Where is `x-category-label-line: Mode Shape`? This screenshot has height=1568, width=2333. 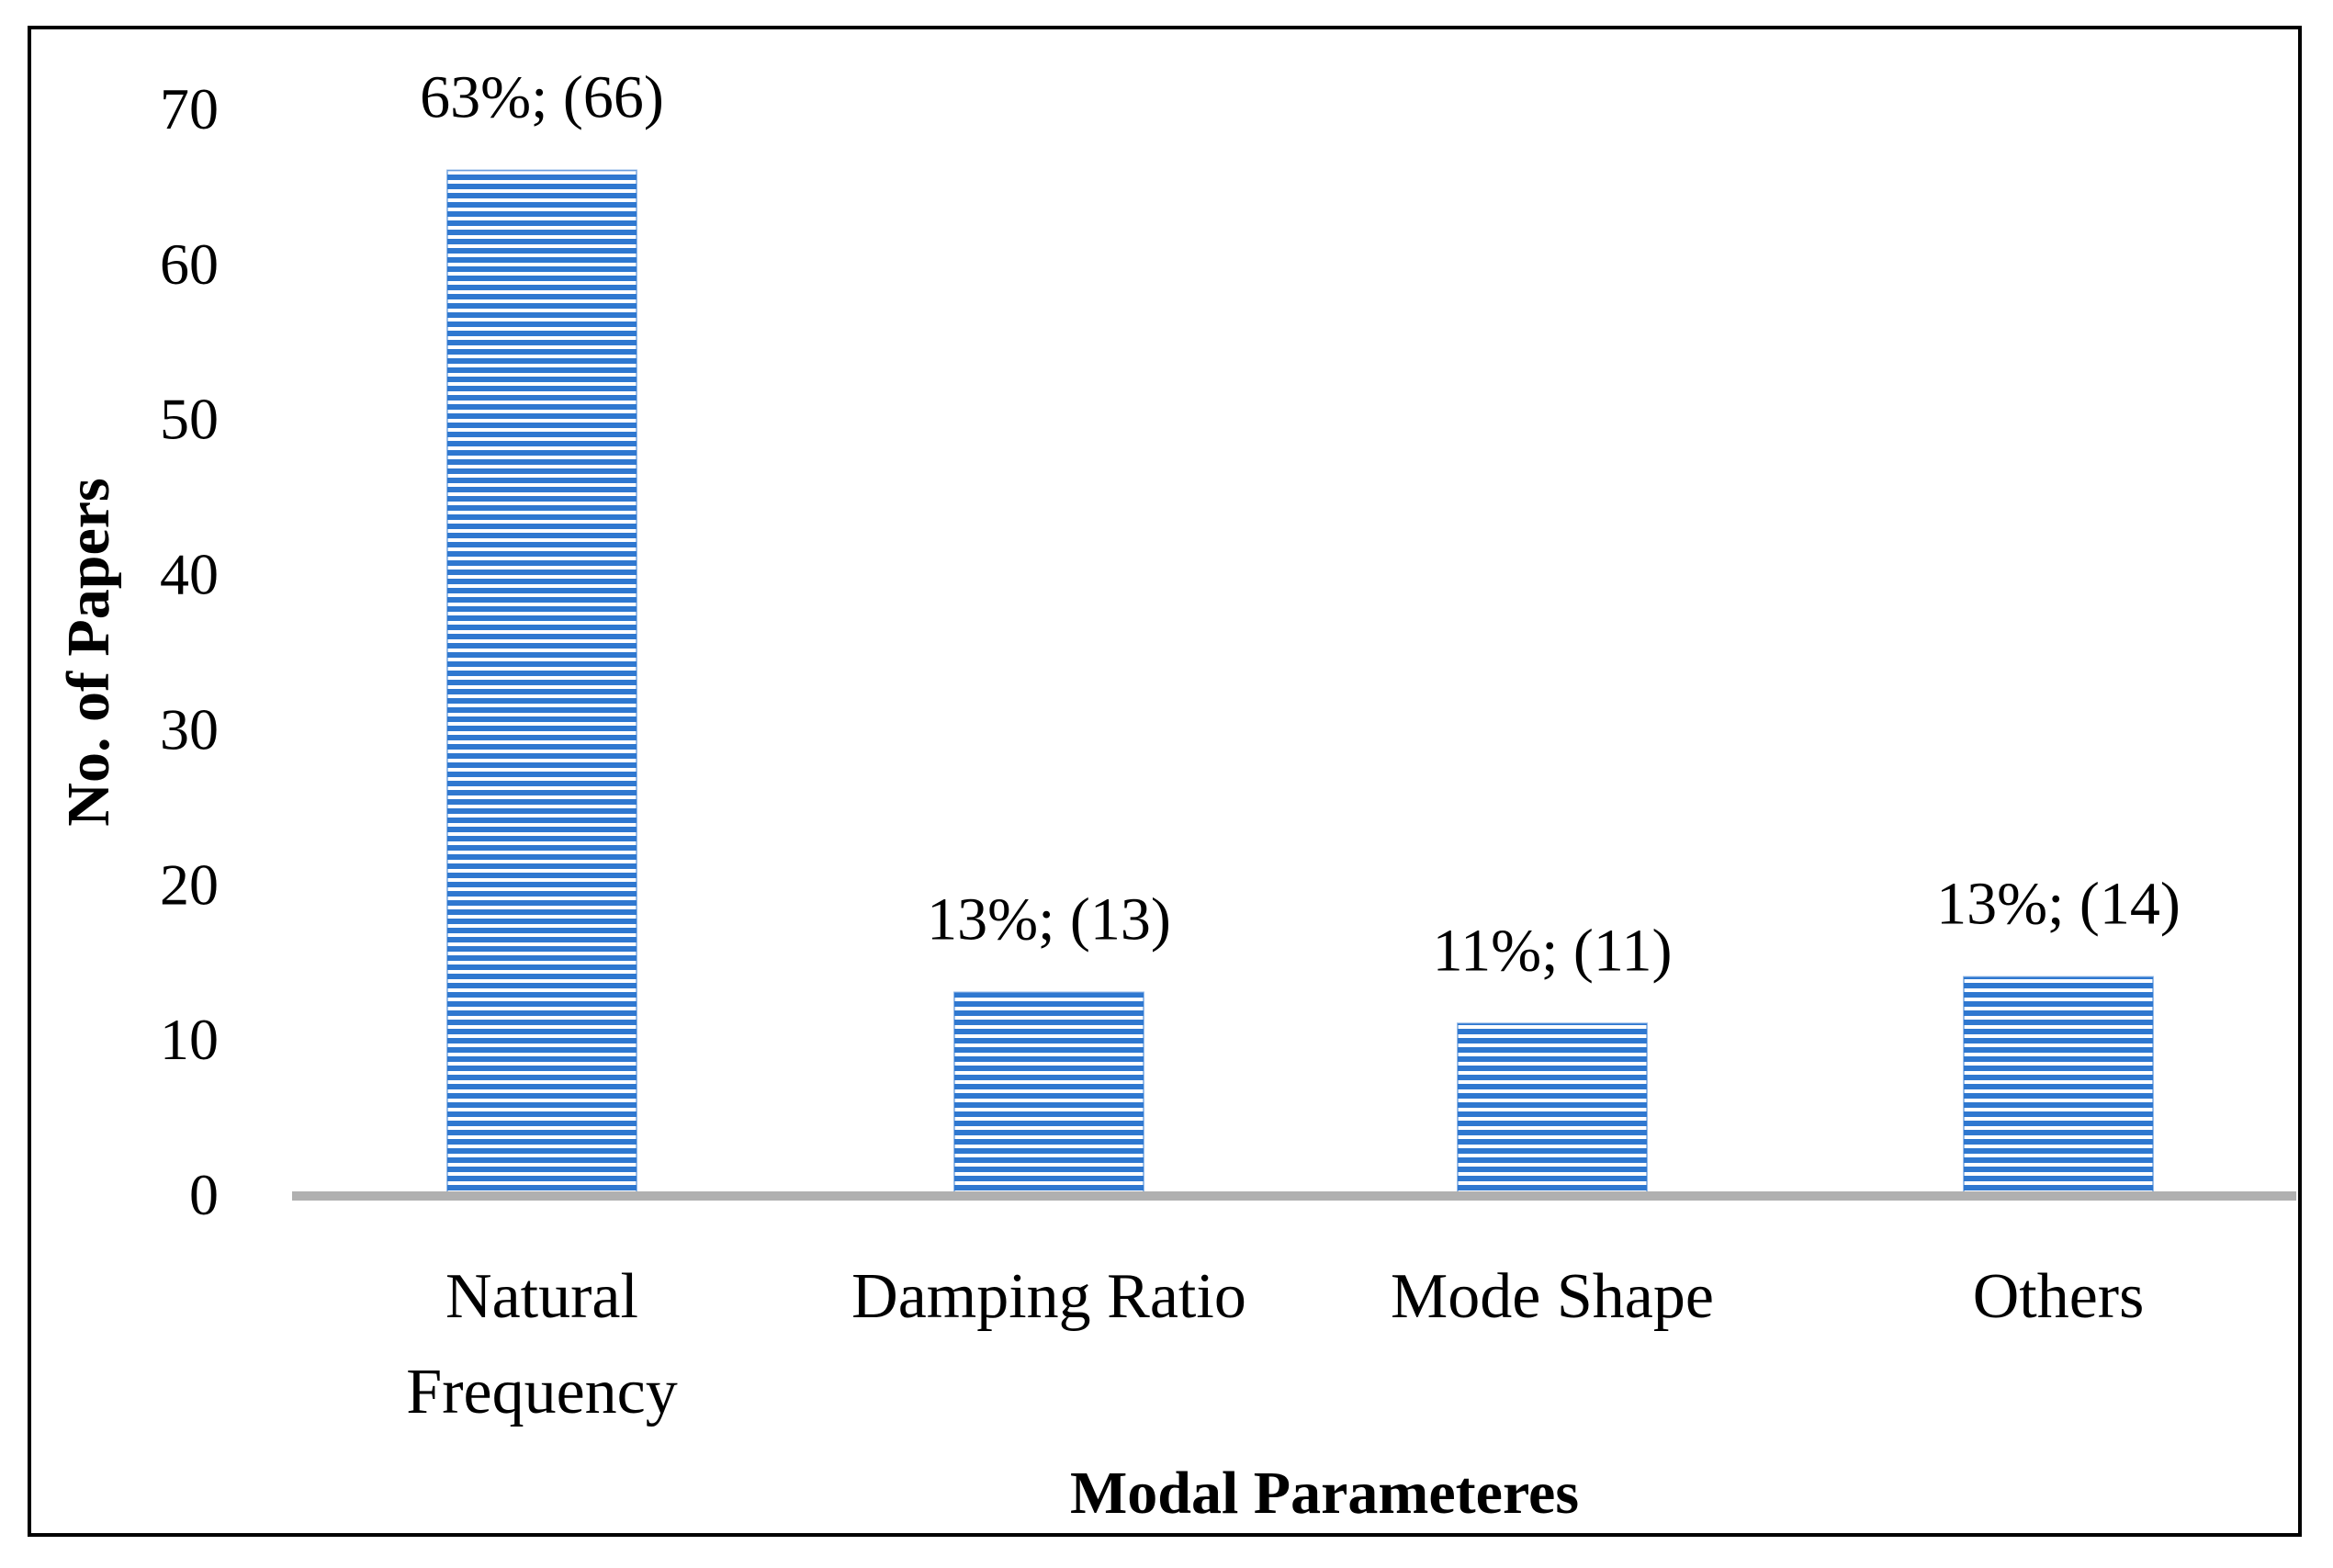
x-category-label-line: Mode Shape is located at coordinates (1552, 1297).